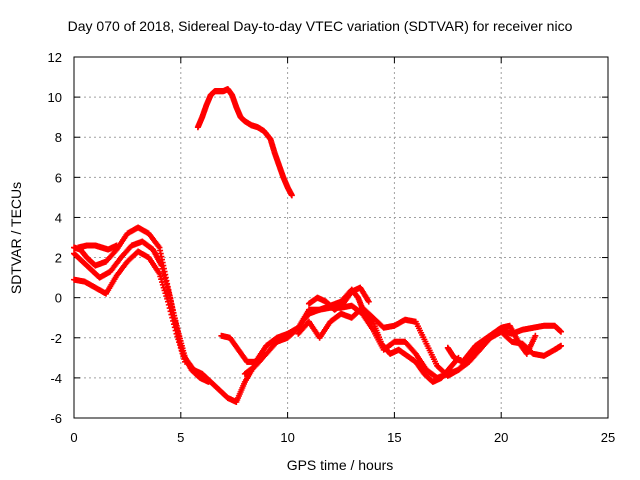 The height and width of the screenshot is (480, 640). What do you see at coordinates (394, 437) in the screenshot?
I see `x-tick-label: 15` at bounding box center [394, 437].